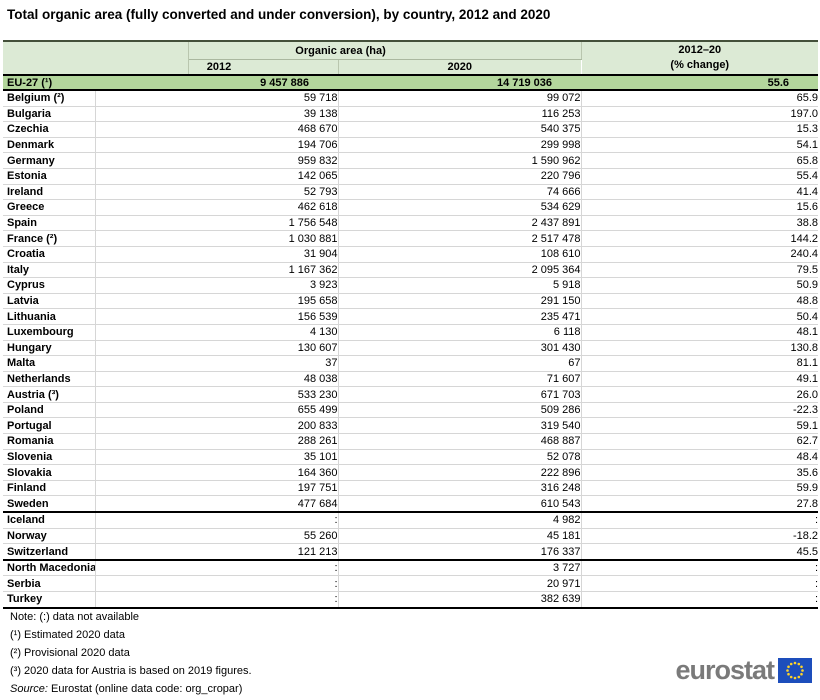 The height and width of the screenshot is (700, 820). Describe the element at coordinates (459, 316) in the screenshot. I see `value-2020-cell: 235 471` at that location.